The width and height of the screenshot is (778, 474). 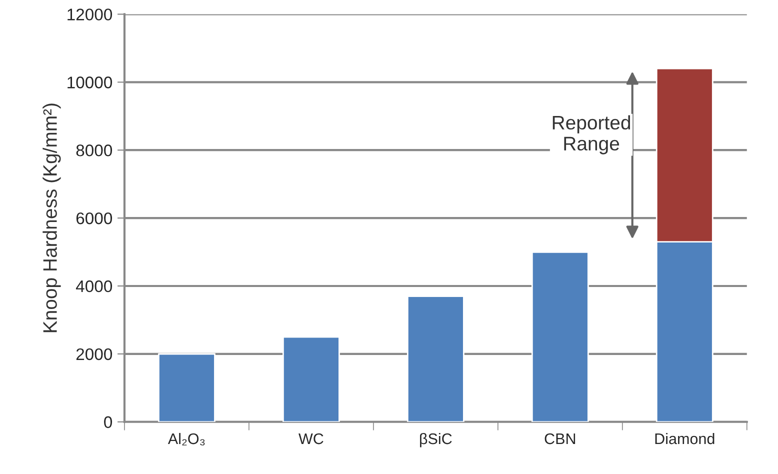 I want to click on y-tick-label: 2000, so click(x=94, y=354).